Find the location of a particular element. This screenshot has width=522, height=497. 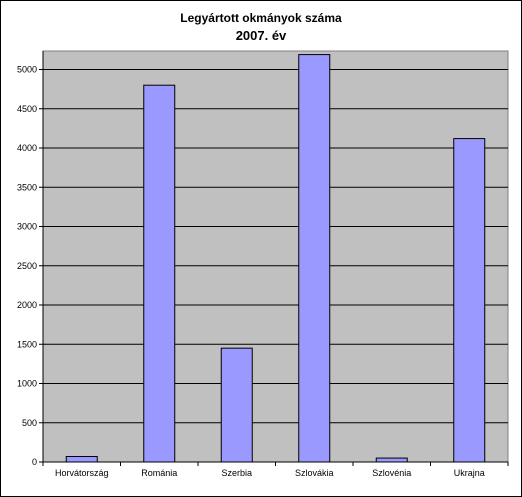

y-tick-label: 5000 is located at coordinates (27, 70).